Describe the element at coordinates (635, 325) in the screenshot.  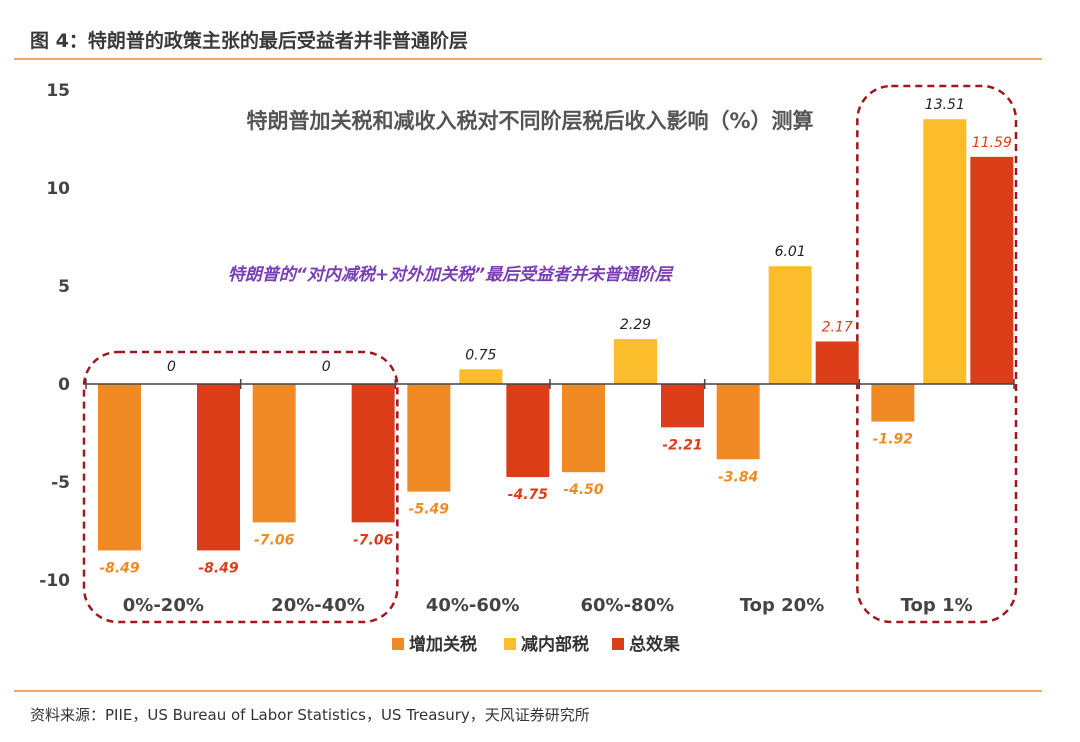
I see `data-label: 2.29` at that location.